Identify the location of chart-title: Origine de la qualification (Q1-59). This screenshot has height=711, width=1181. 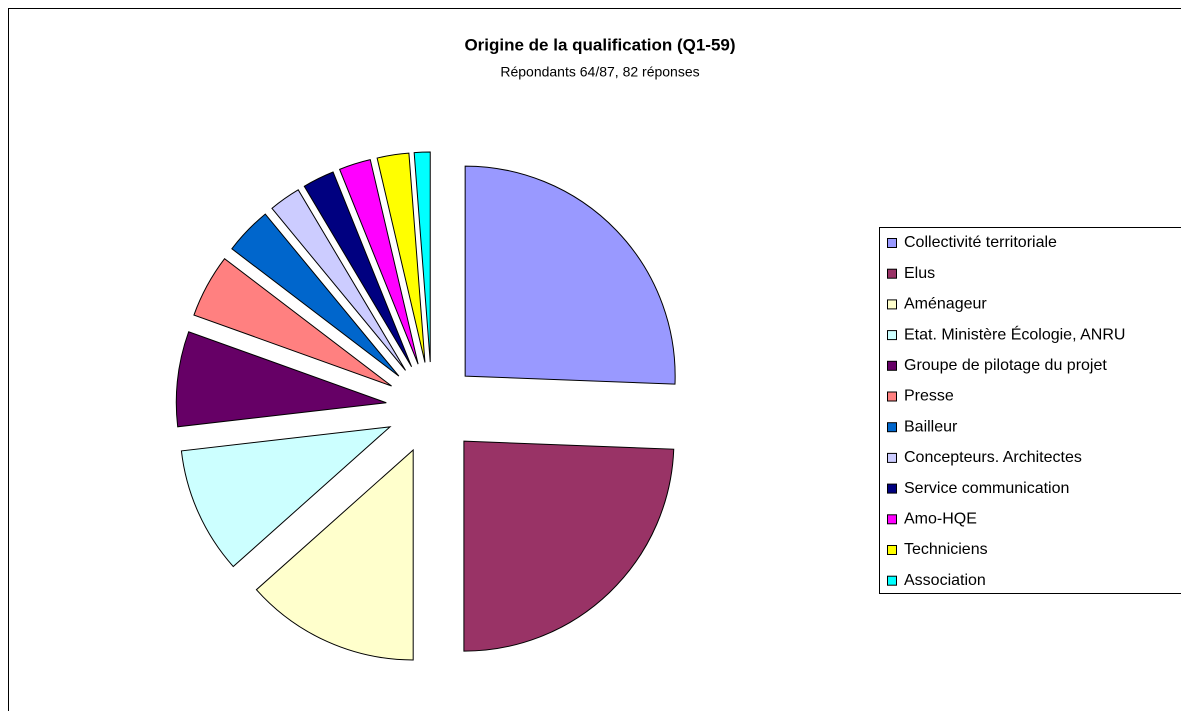
(599, 44).